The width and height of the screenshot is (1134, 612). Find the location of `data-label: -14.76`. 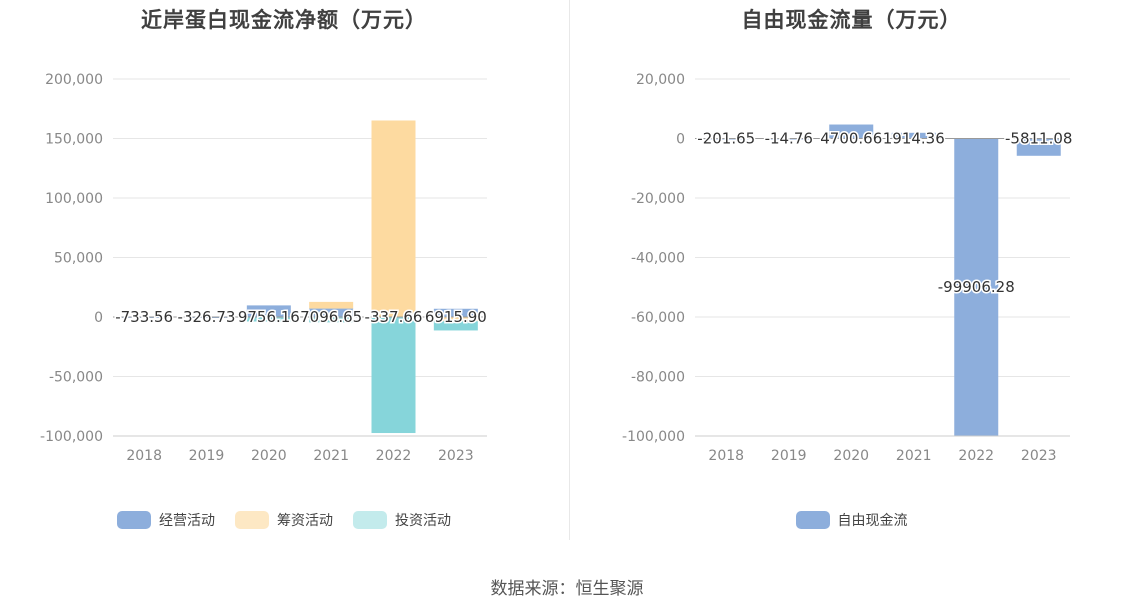

data-label: -14.76 is located at coordinates (789, 139).